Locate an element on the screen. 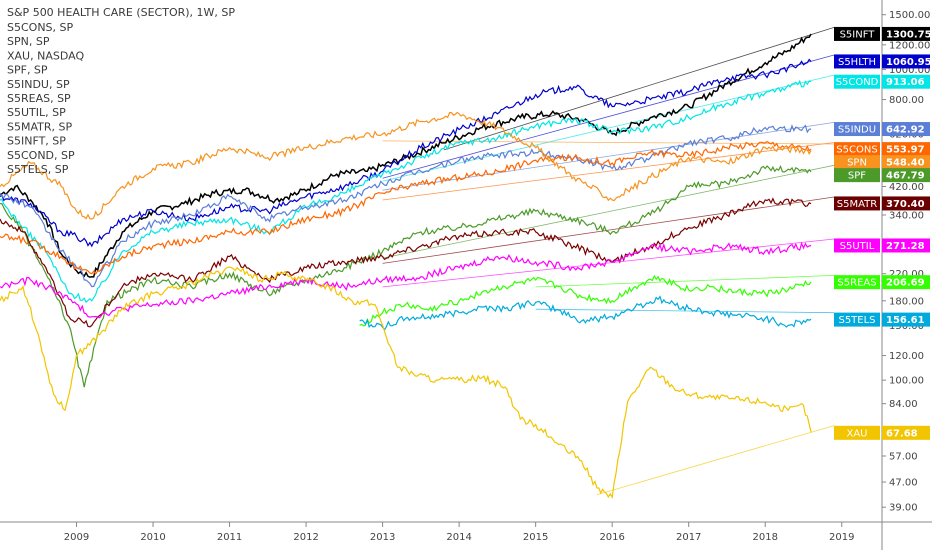  tag-name-s5matr: S5MATR is located at coordinates (857, 204).